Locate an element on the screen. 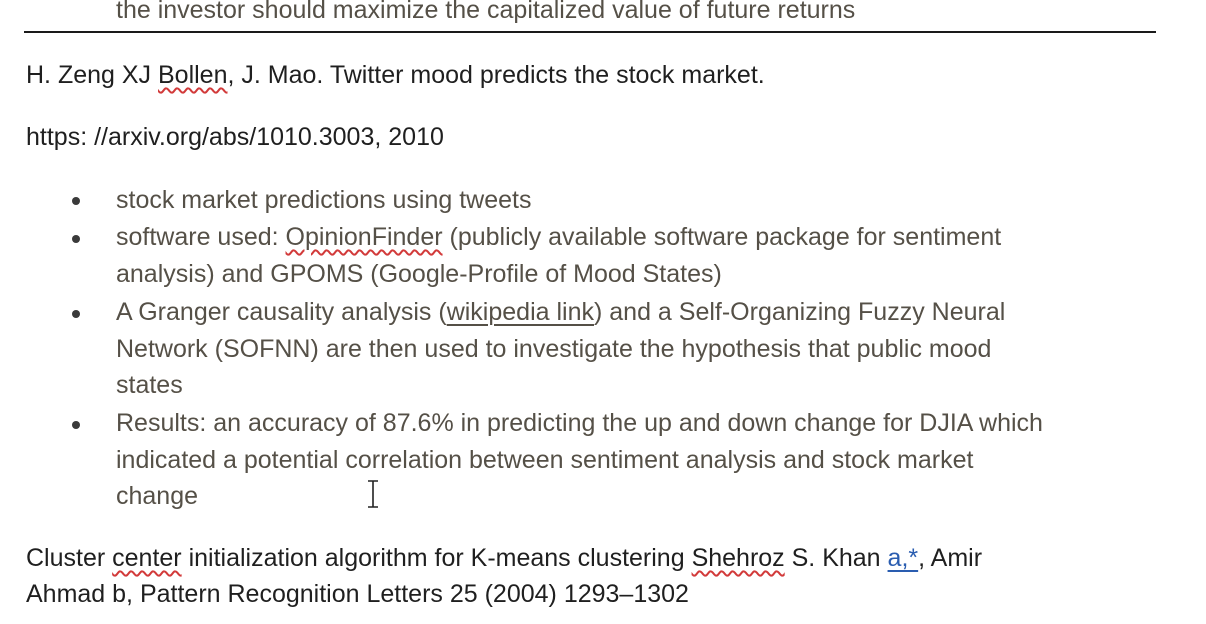 The width and height of the screenshot is (1206, 624). citation-text: S. Khan is located at coordinates (836, 558).